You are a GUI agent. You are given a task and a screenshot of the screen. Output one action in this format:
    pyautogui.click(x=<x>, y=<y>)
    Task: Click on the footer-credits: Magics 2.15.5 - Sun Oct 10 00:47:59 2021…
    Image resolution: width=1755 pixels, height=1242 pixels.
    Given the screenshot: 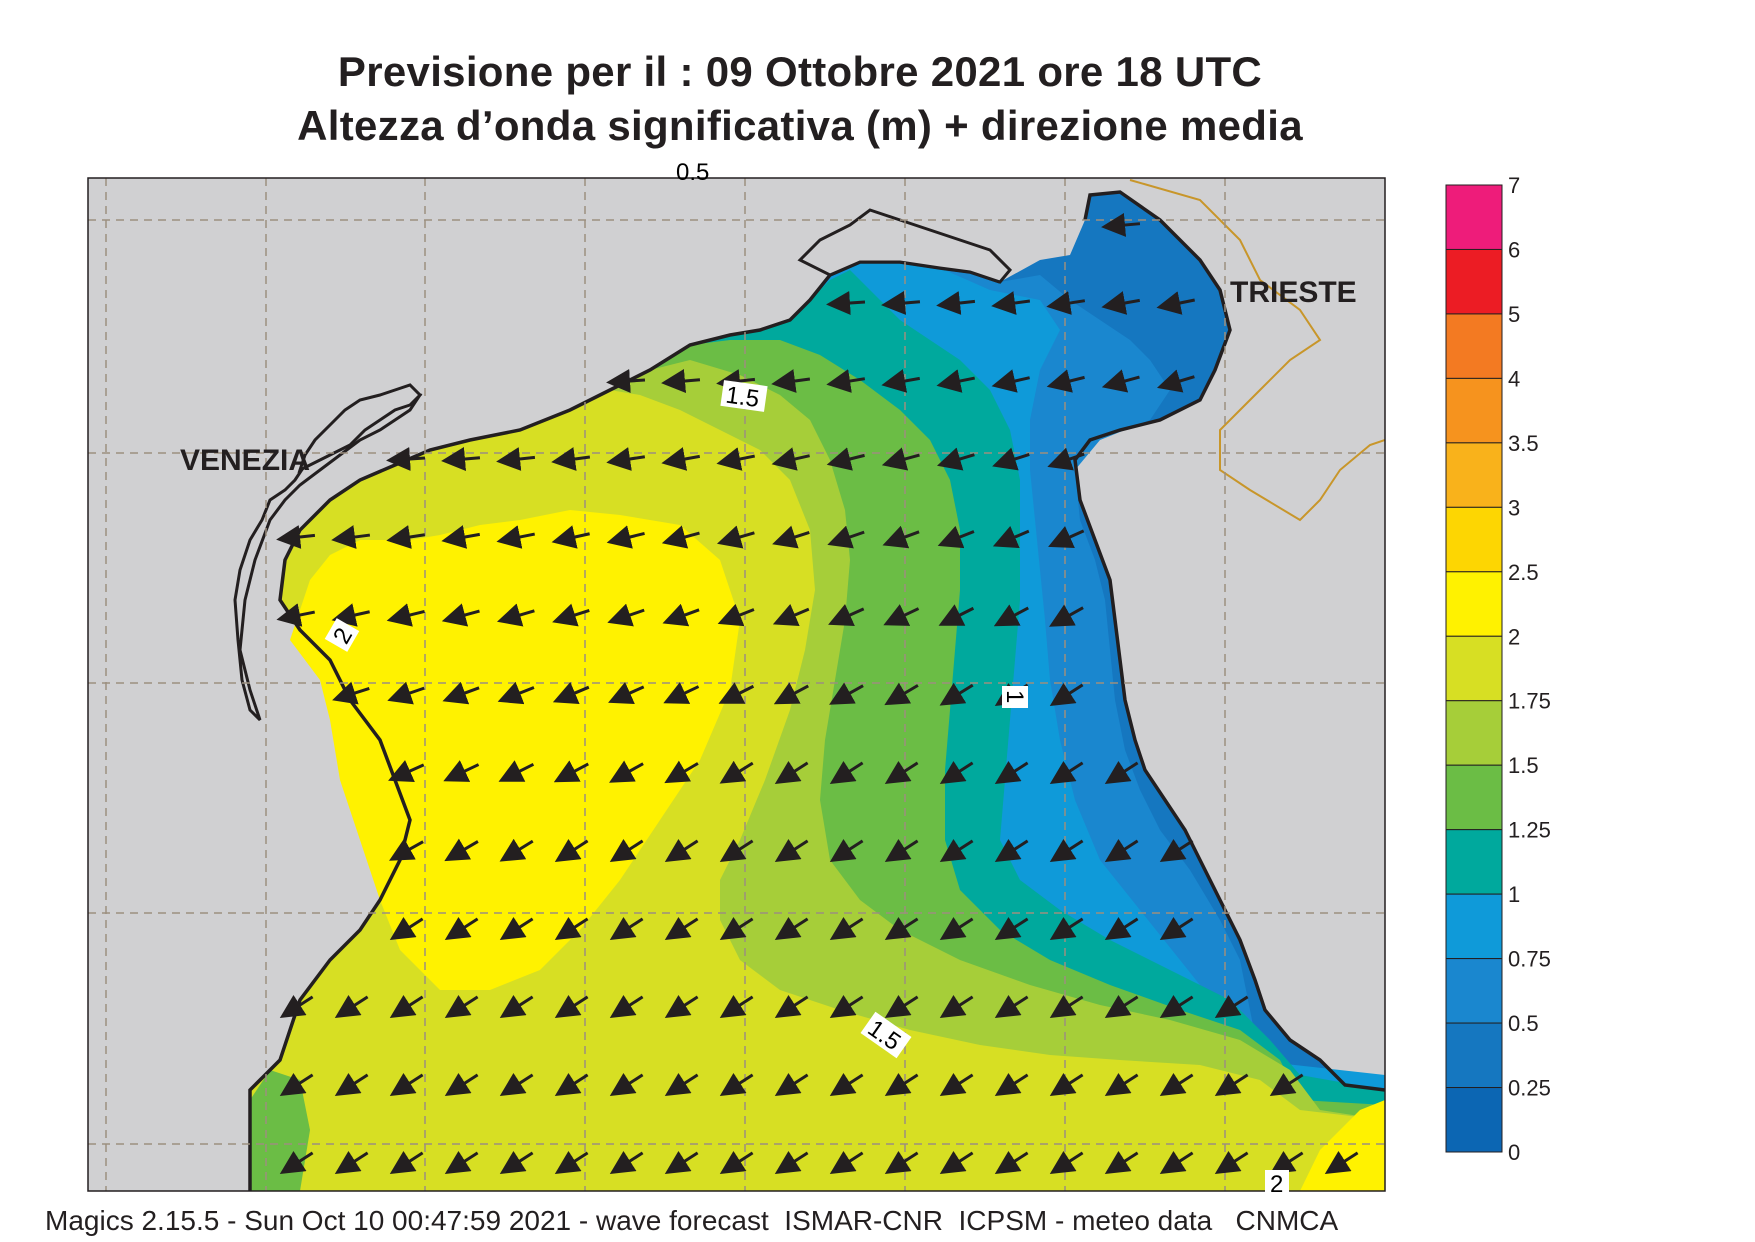 What is the action you would take?
    pyautogui.click(x=692, y=1220)
    